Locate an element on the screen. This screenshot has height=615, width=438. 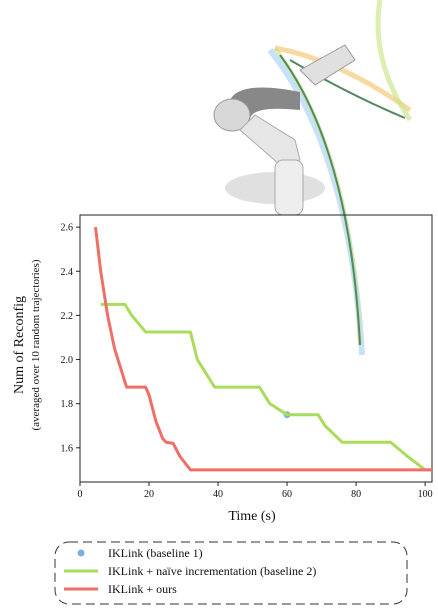
x-tick-label: 60 is located at coordinates (287, 494).